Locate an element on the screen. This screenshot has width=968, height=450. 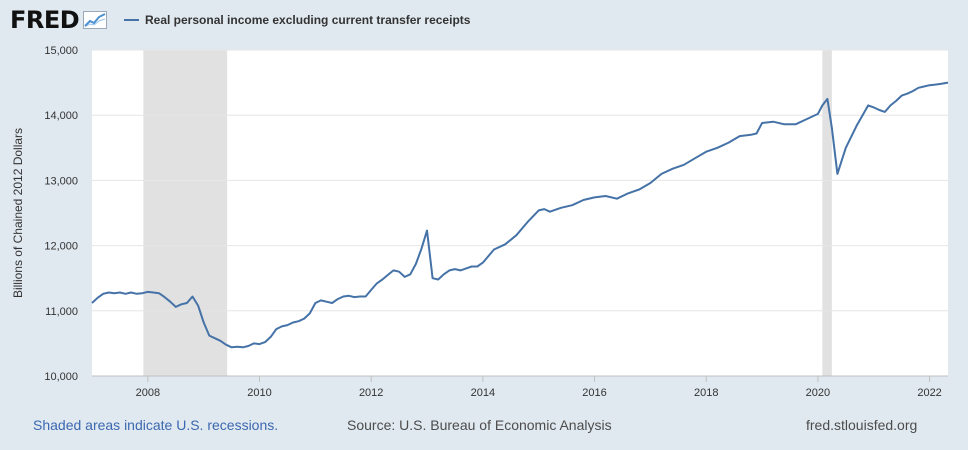
x-tick-label: 2022 is located at coordinates (929, 393).